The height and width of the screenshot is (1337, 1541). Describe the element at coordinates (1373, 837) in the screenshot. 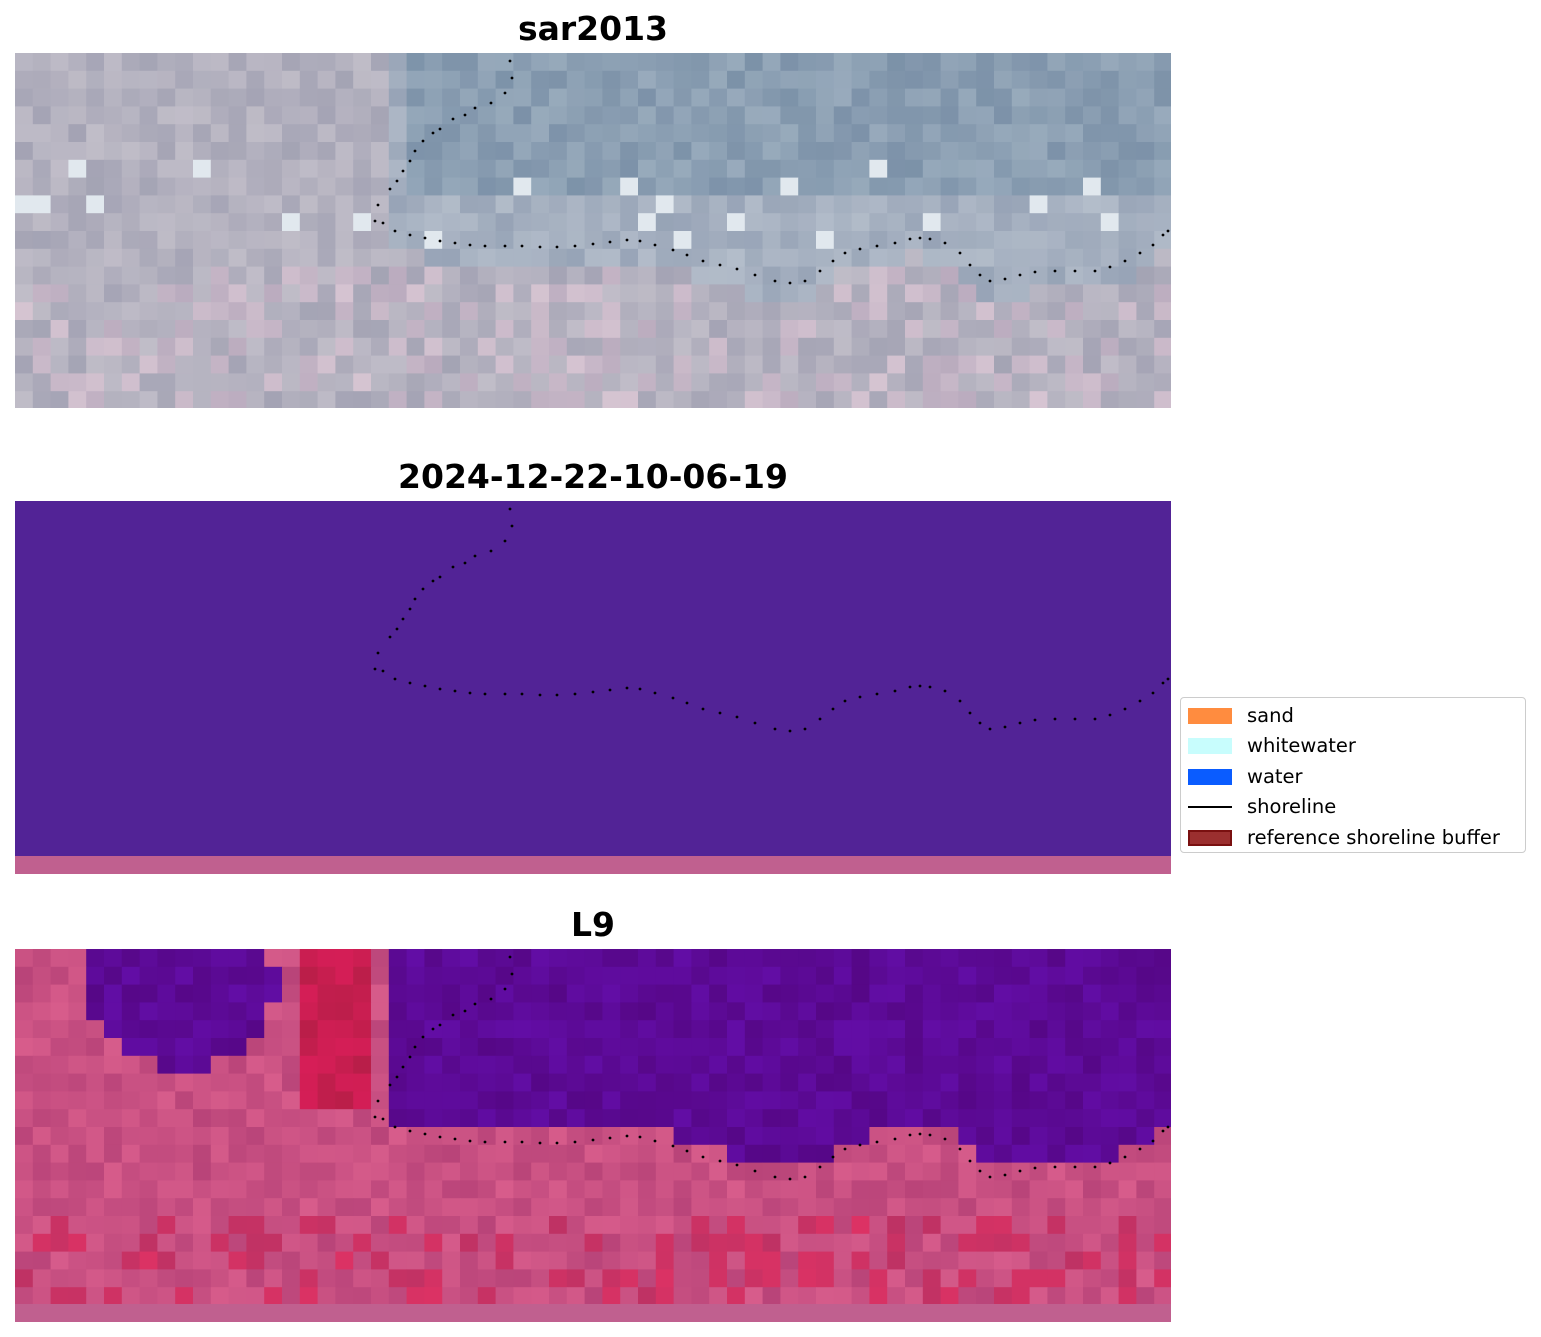

I see `legend-label-reference-buffer: reference shoreline buffer` at that location.